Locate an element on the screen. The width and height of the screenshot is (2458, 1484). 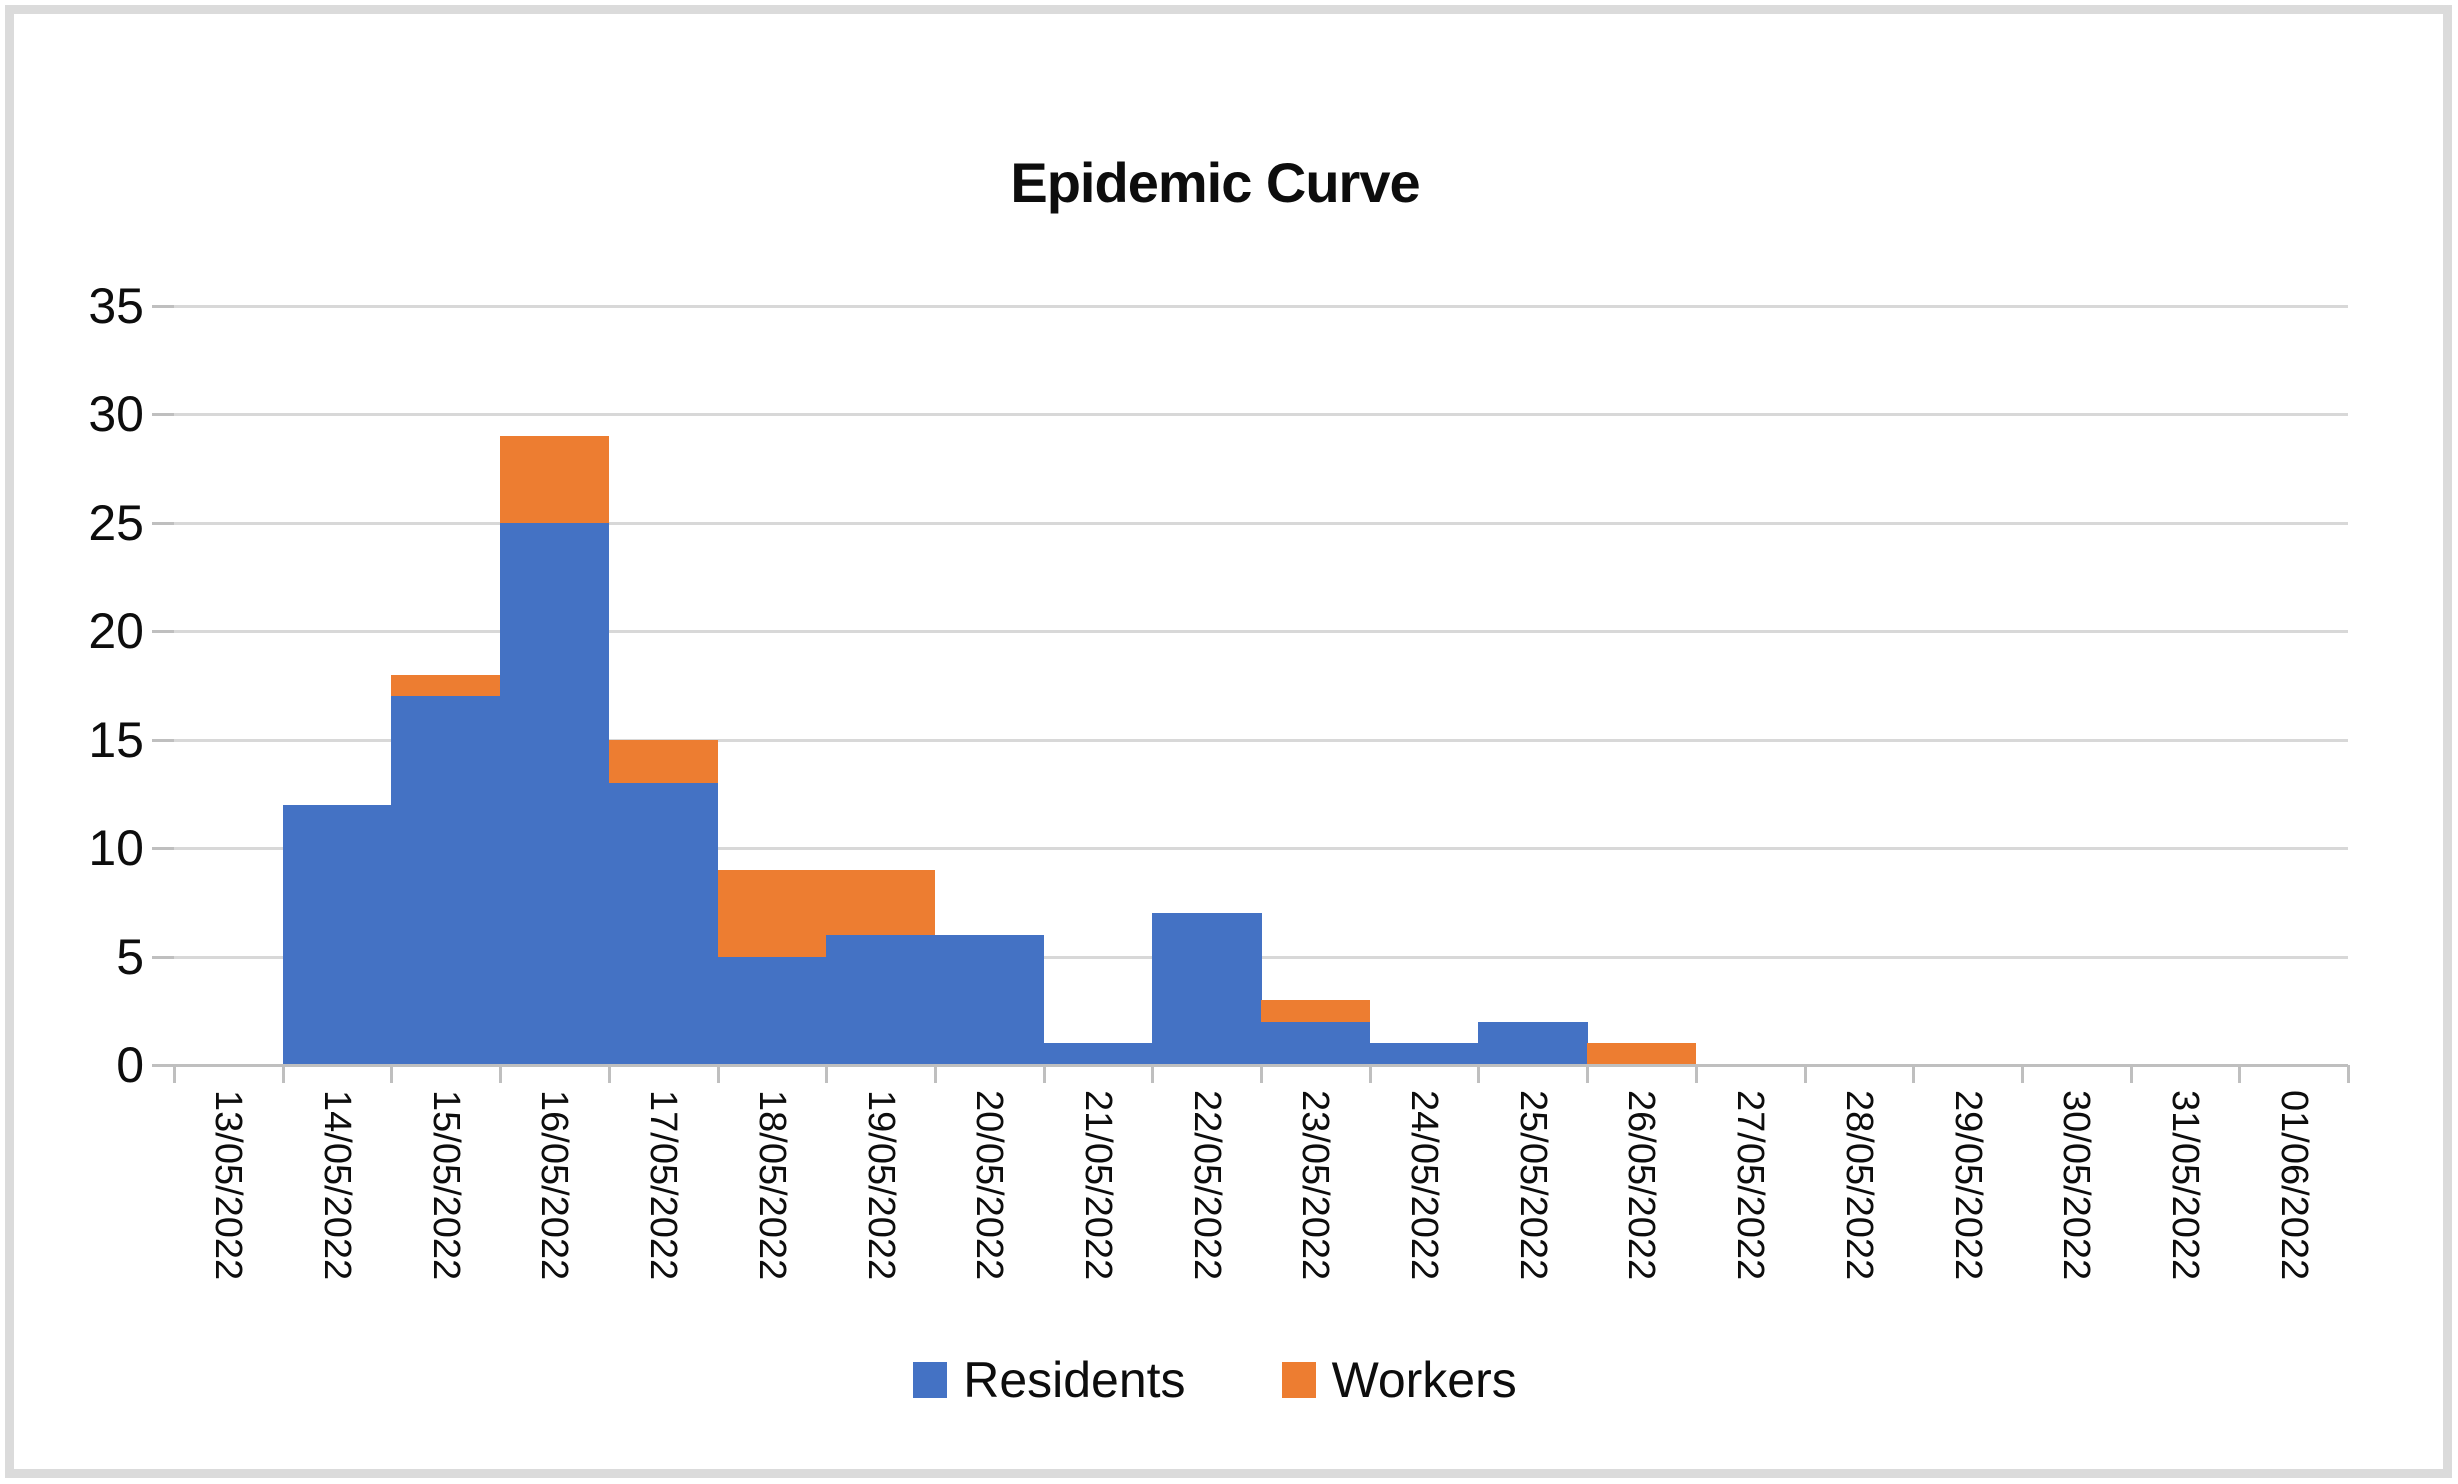
x-axis-label: 25/05/2022 is located at coordinates (1532, 1185).